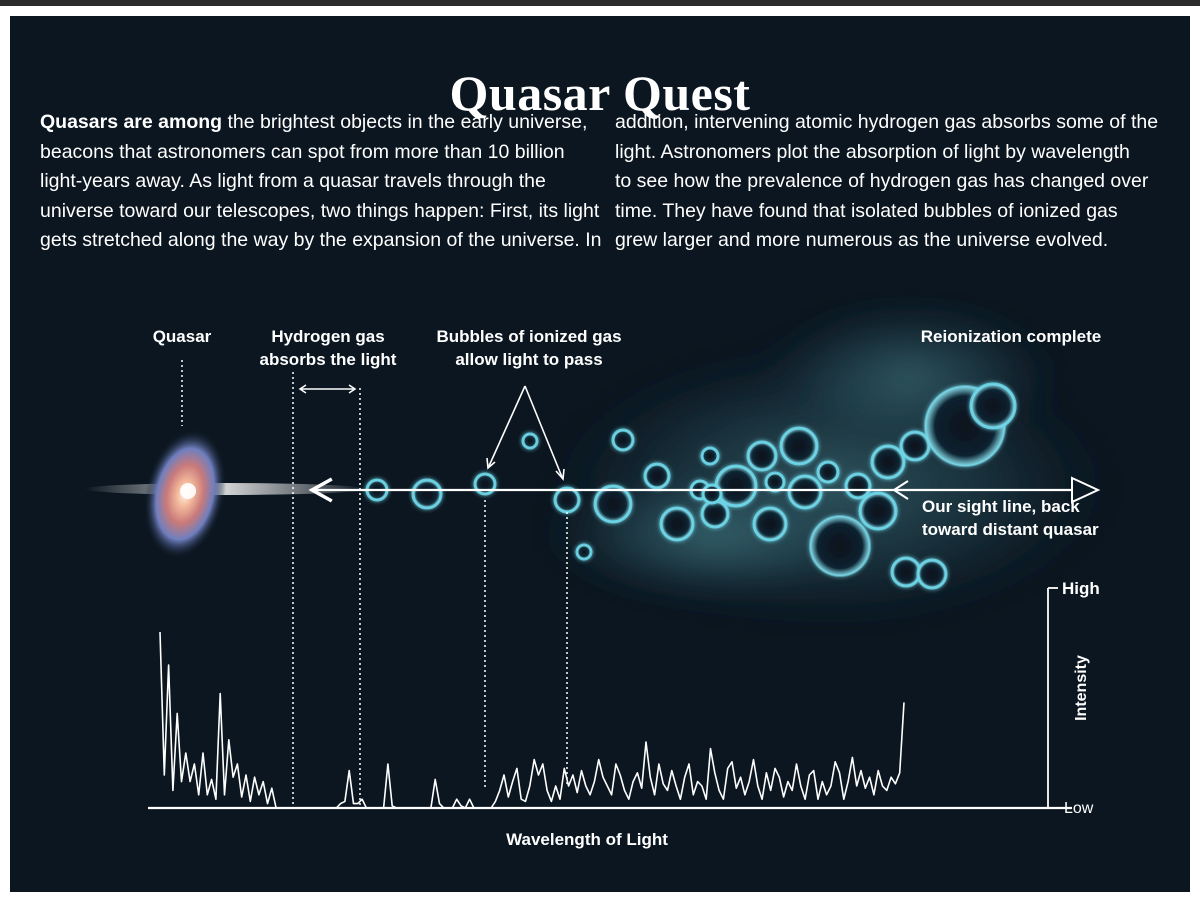 The image size is (1200, 900). I want to click on hydrogen-label-line1: Hydrogen gas, so click(327, 336).